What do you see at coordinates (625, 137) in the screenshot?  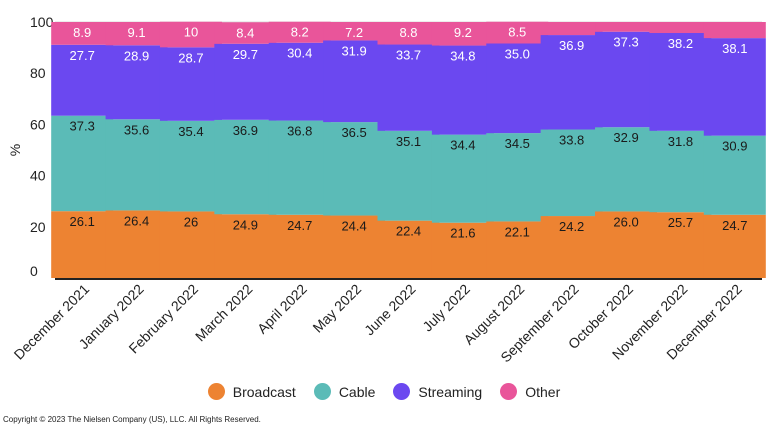 I see `data-label: 32.9` at bounding box center [625, 137].